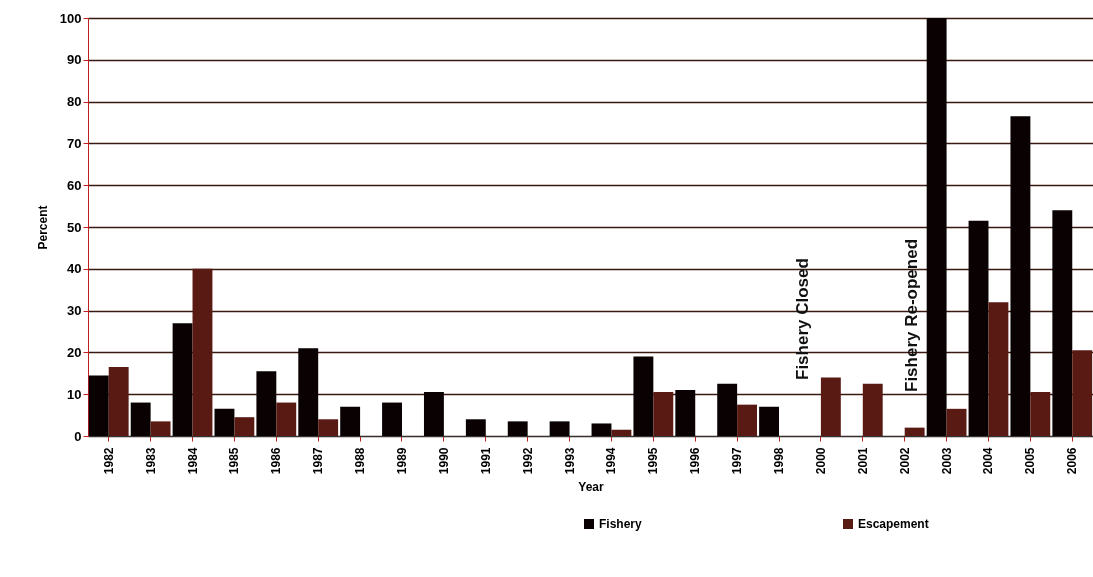  Describe the element at coordinates (527, 461) in the screenshot. I see `x-tick-label: 1992` at that location.